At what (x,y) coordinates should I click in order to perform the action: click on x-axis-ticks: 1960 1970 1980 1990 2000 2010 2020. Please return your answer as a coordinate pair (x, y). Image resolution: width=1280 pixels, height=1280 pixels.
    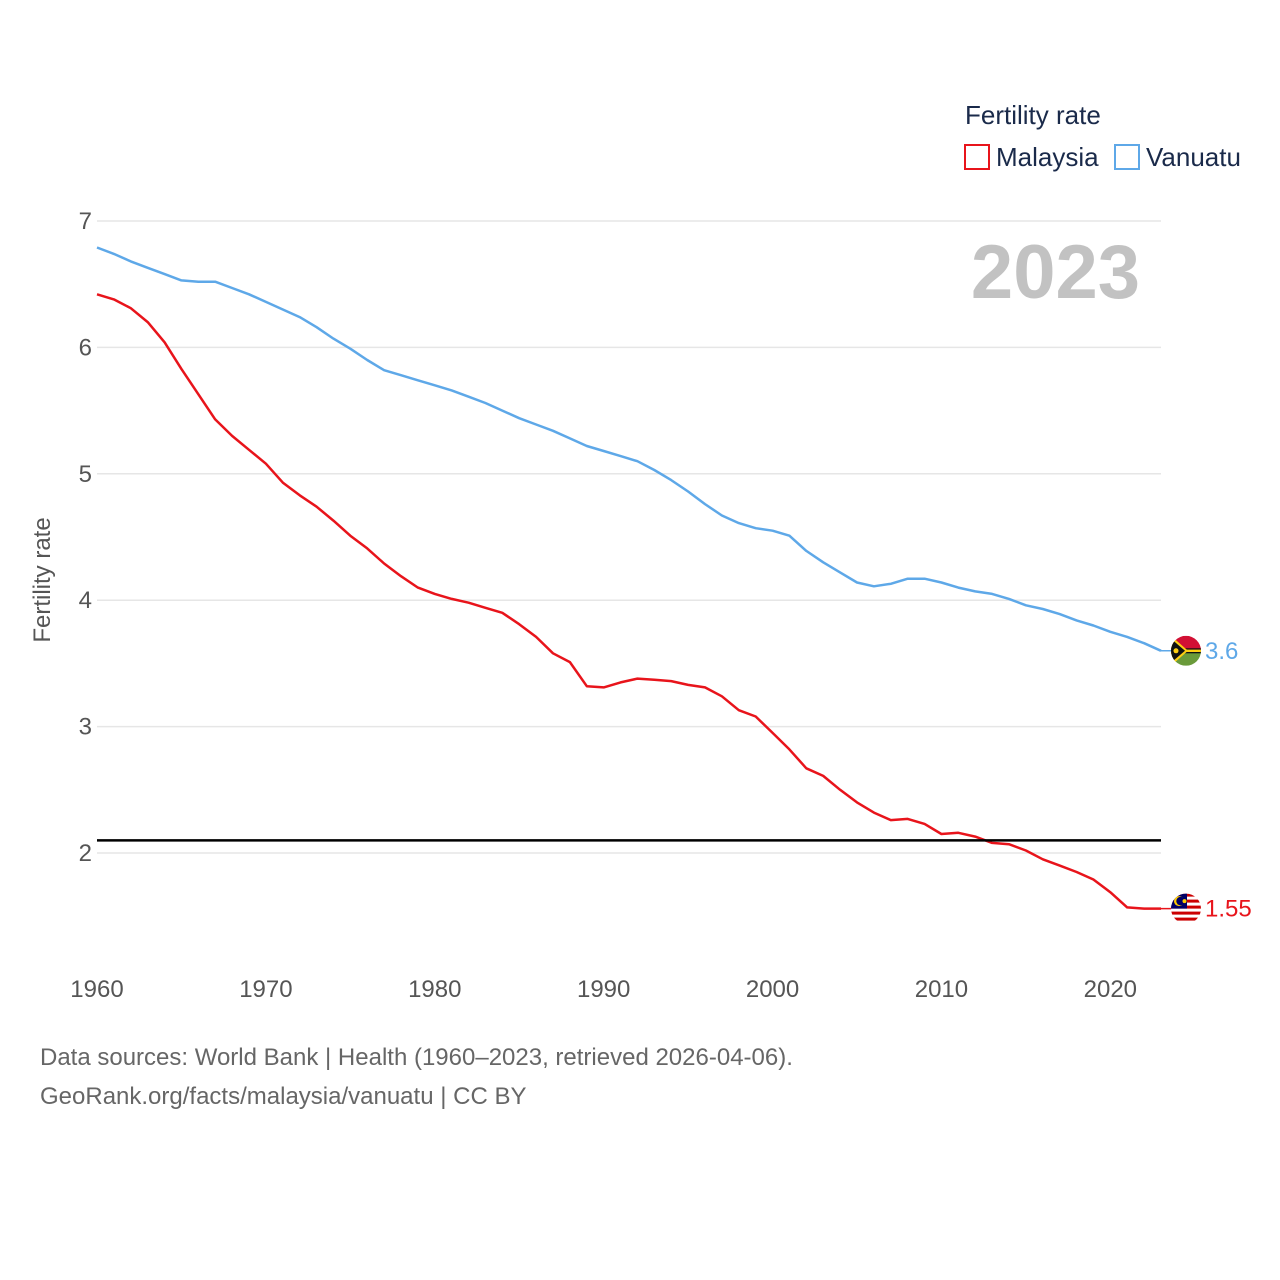
    Looking at the image, I should click on (603, 989).